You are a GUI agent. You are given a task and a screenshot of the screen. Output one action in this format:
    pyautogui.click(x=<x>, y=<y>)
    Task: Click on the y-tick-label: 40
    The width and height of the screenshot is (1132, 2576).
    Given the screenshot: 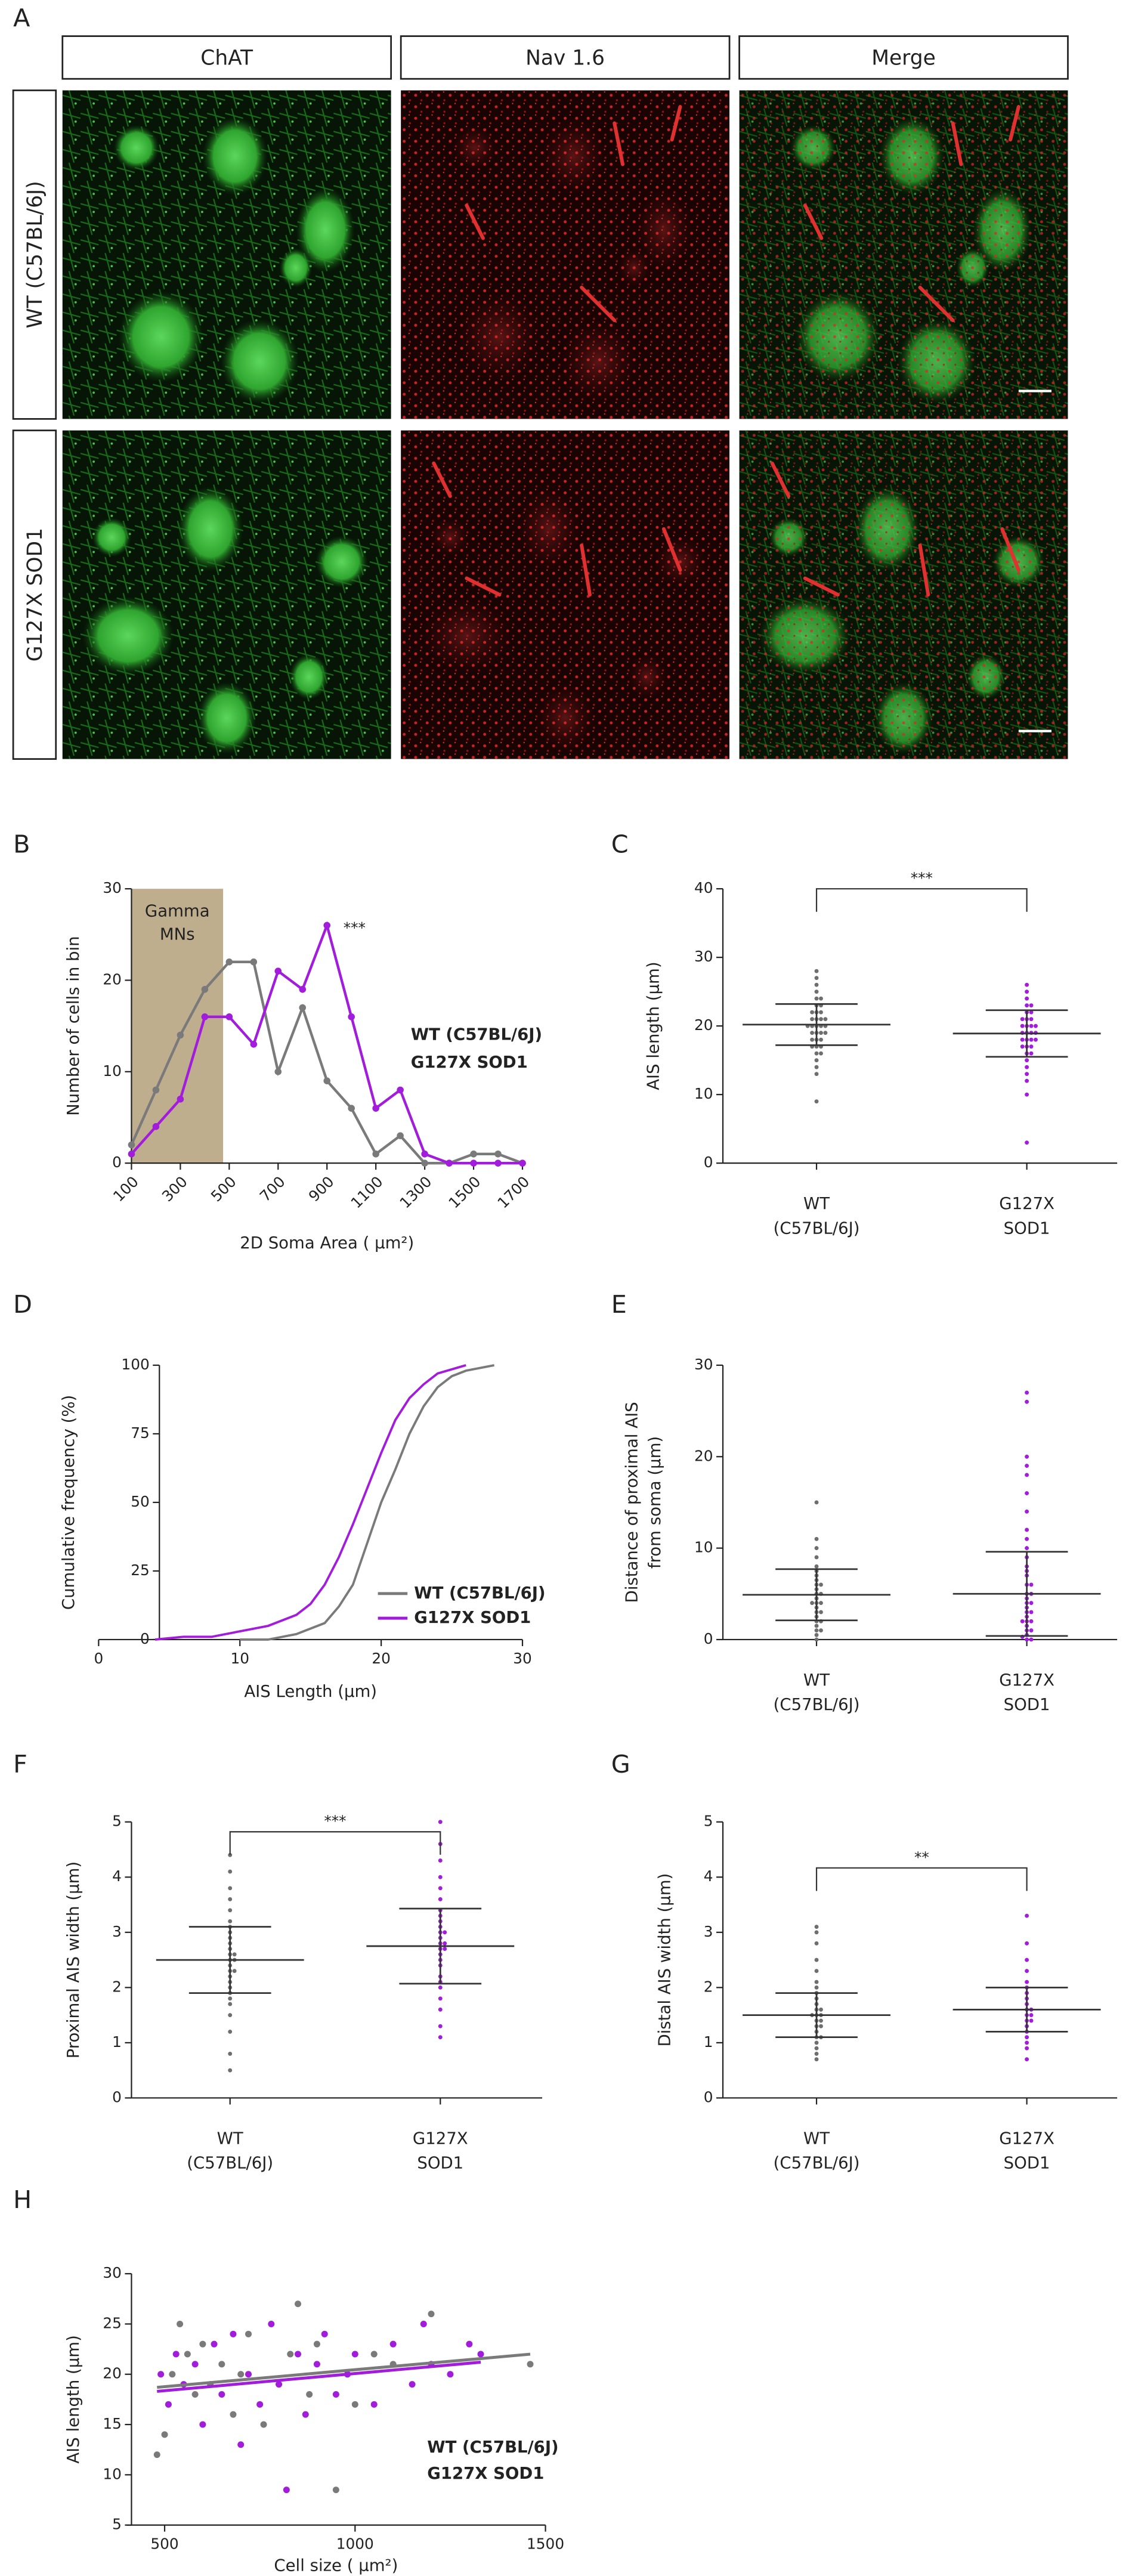 What is the action you would take?
    pyautogui.click(x=703, y=887)
    